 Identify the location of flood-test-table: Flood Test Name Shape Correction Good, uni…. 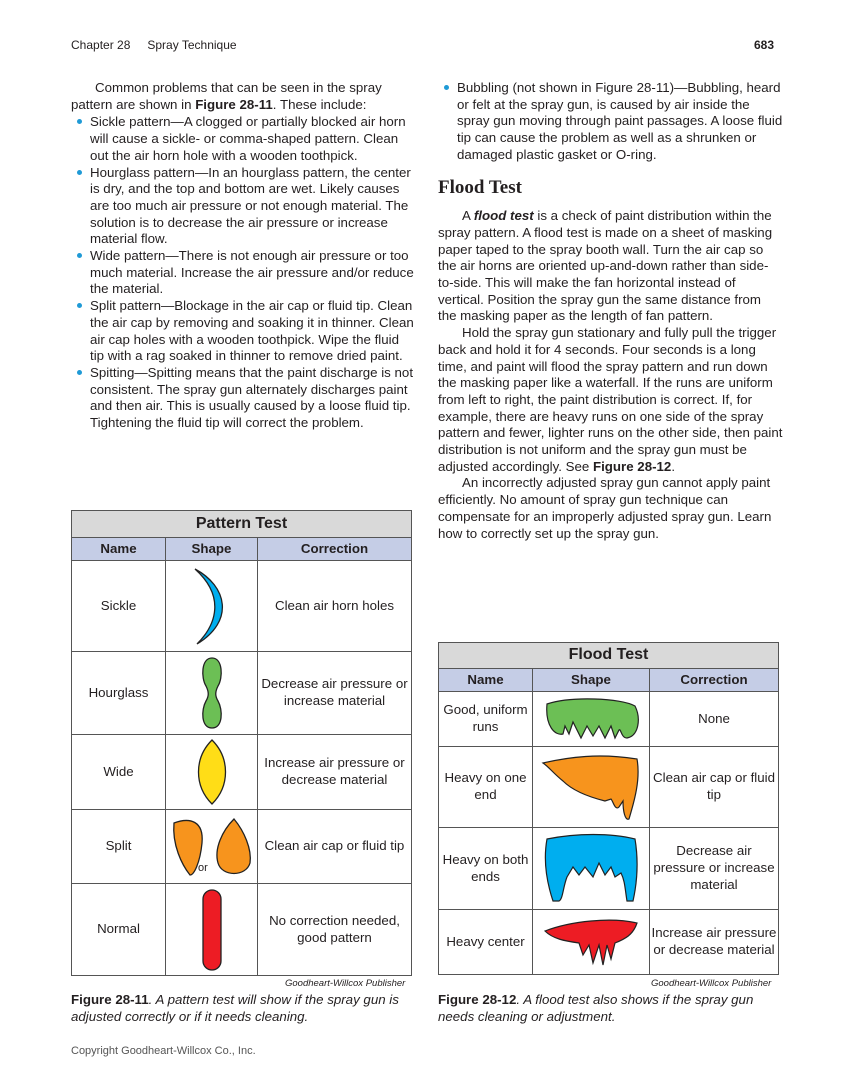
(608, 808).